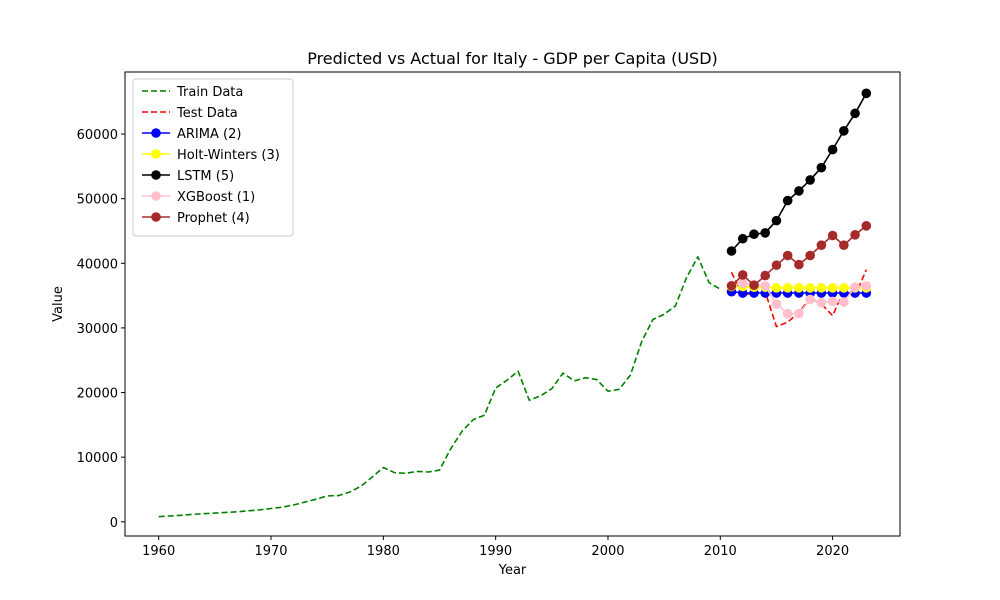  What do you see at coordinates (97, 329) in the screenshot?
I see `y-tick-label: 30000` at bounding box center [97, 329].